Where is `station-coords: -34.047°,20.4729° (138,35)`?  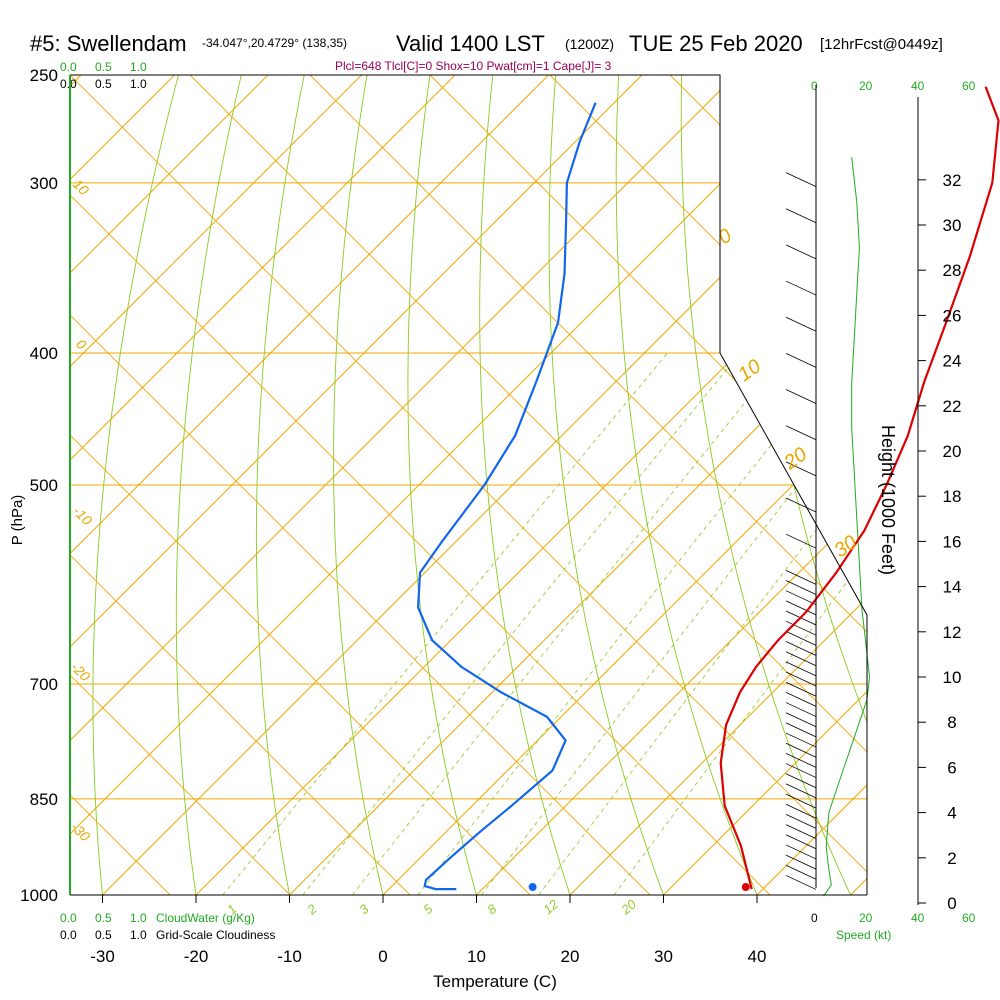
station-coords: -34.047°,20.4729° (138,35) is located at coordinates (274, 43).